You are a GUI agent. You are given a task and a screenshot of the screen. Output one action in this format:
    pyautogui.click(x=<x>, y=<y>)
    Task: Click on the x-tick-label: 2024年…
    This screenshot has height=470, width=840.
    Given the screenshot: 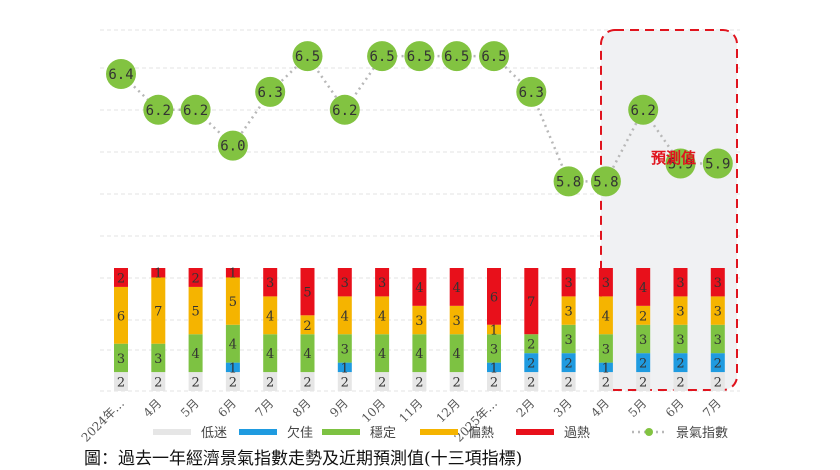 What is the action you would take?
    pyautogui.click(x=103, y=420)
    